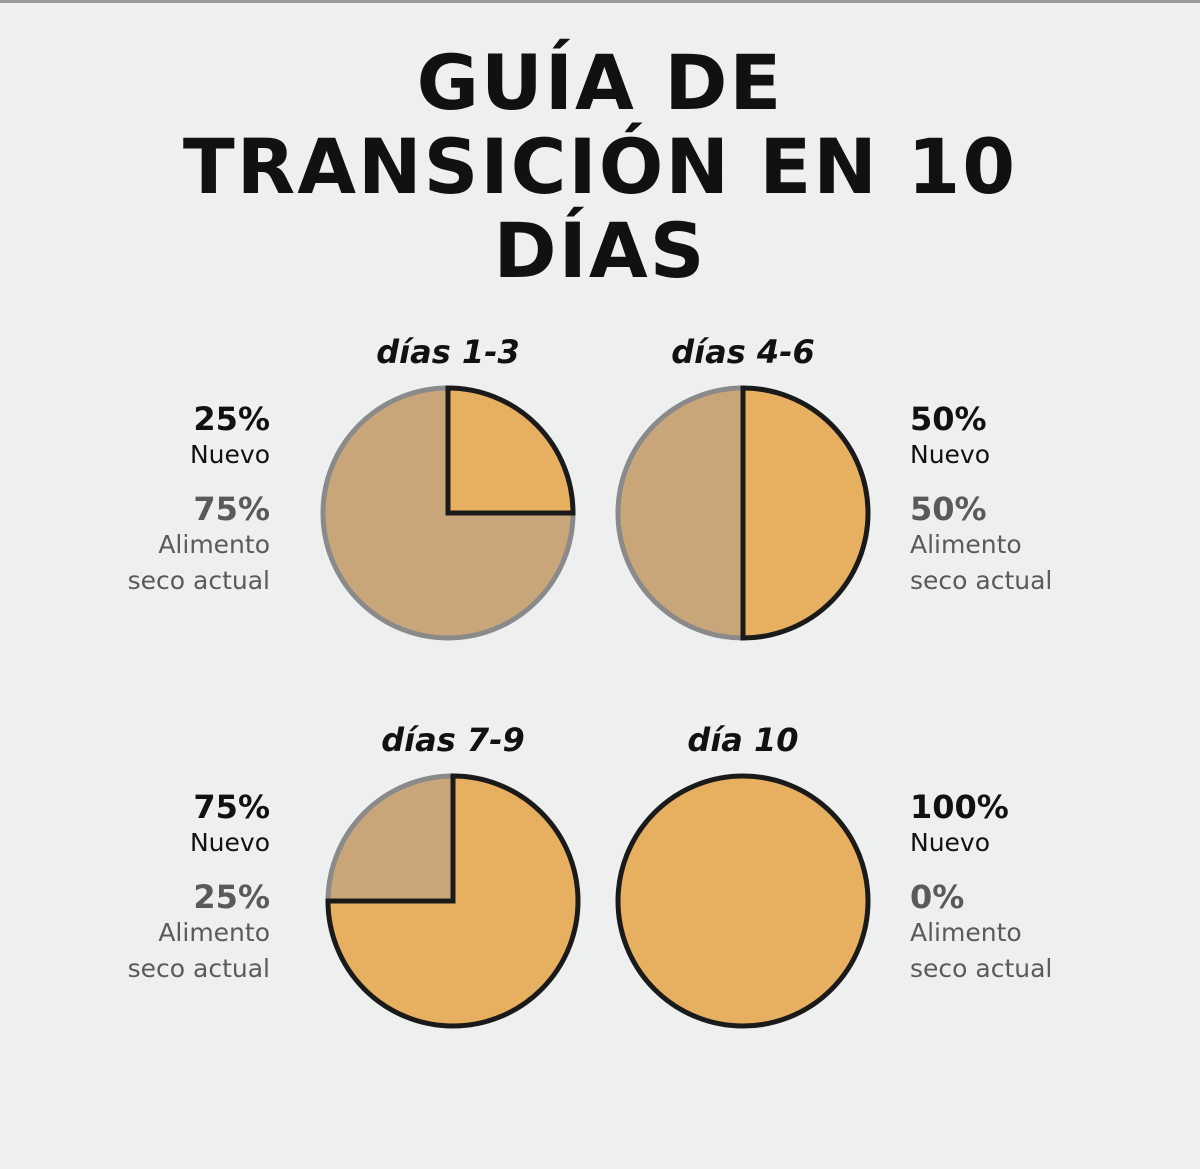 Image resolution: width=1200 pixels, height=1169 pixels. What do you see at coordinates (448, 352) in the screenshot?
I see `pie-title: días 1-3` at bounding box center [448, 352].